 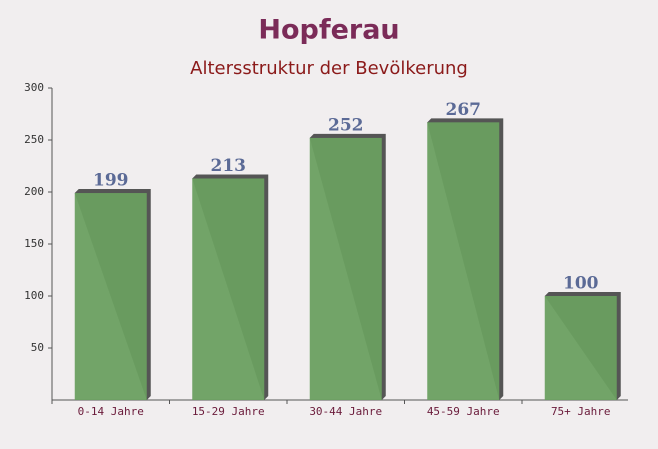 What do you see at coordinates (34, 87) in the screenshot?
I see `y-tick-label: 300` at bounding box center [34, 87].